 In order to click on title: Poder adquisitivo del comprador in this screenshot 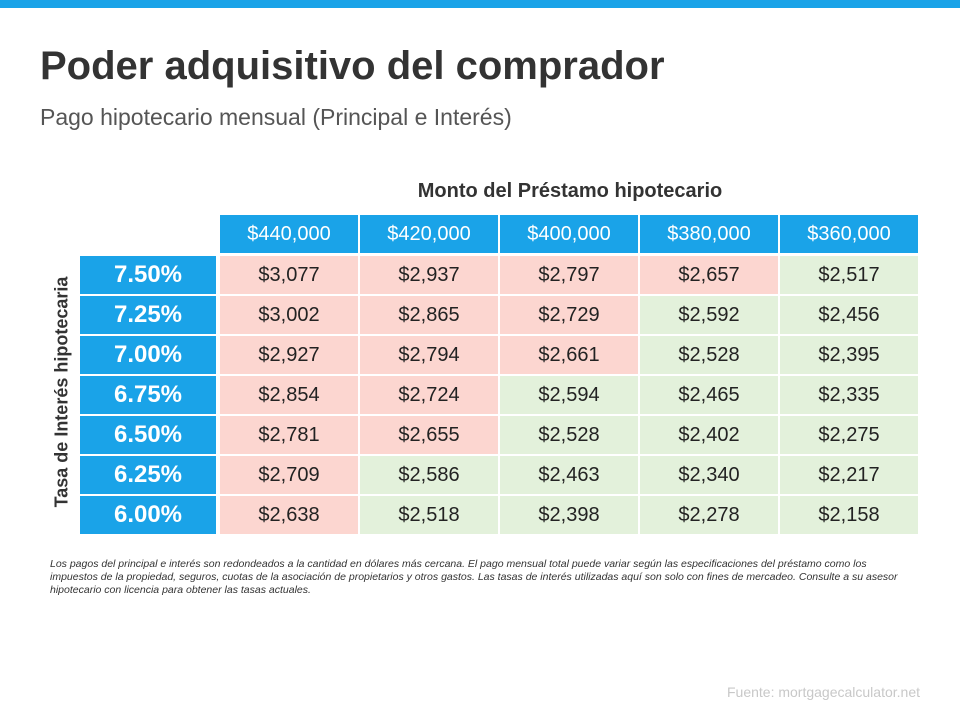, I will do `click(352, 66)`.